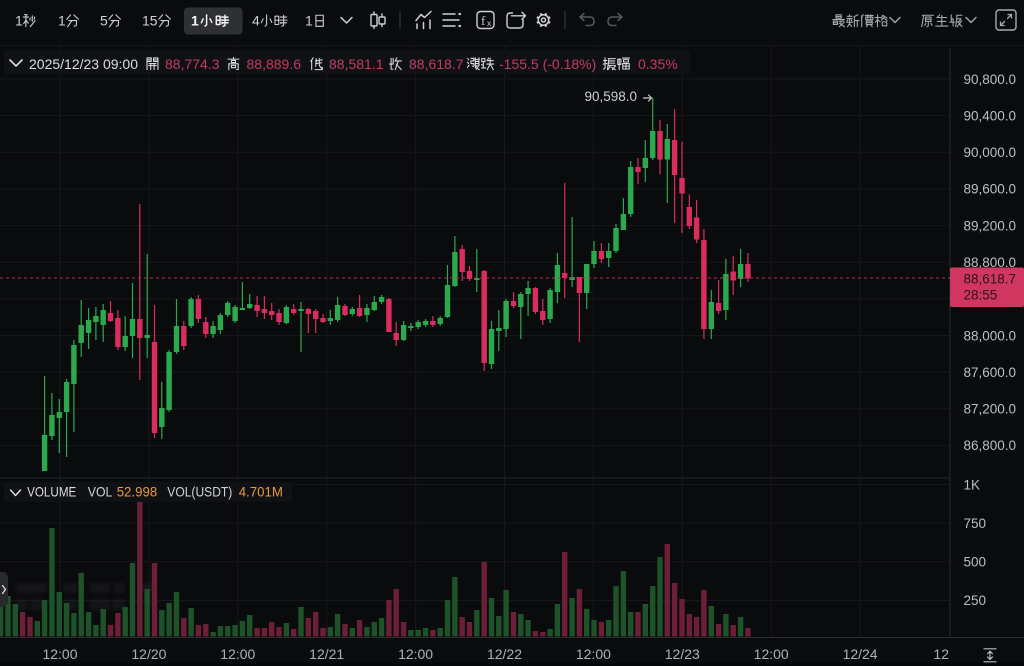 This screenshot has height=666, width=1024. I want to click on svg-text: 86,800.0, so click(990, 445).